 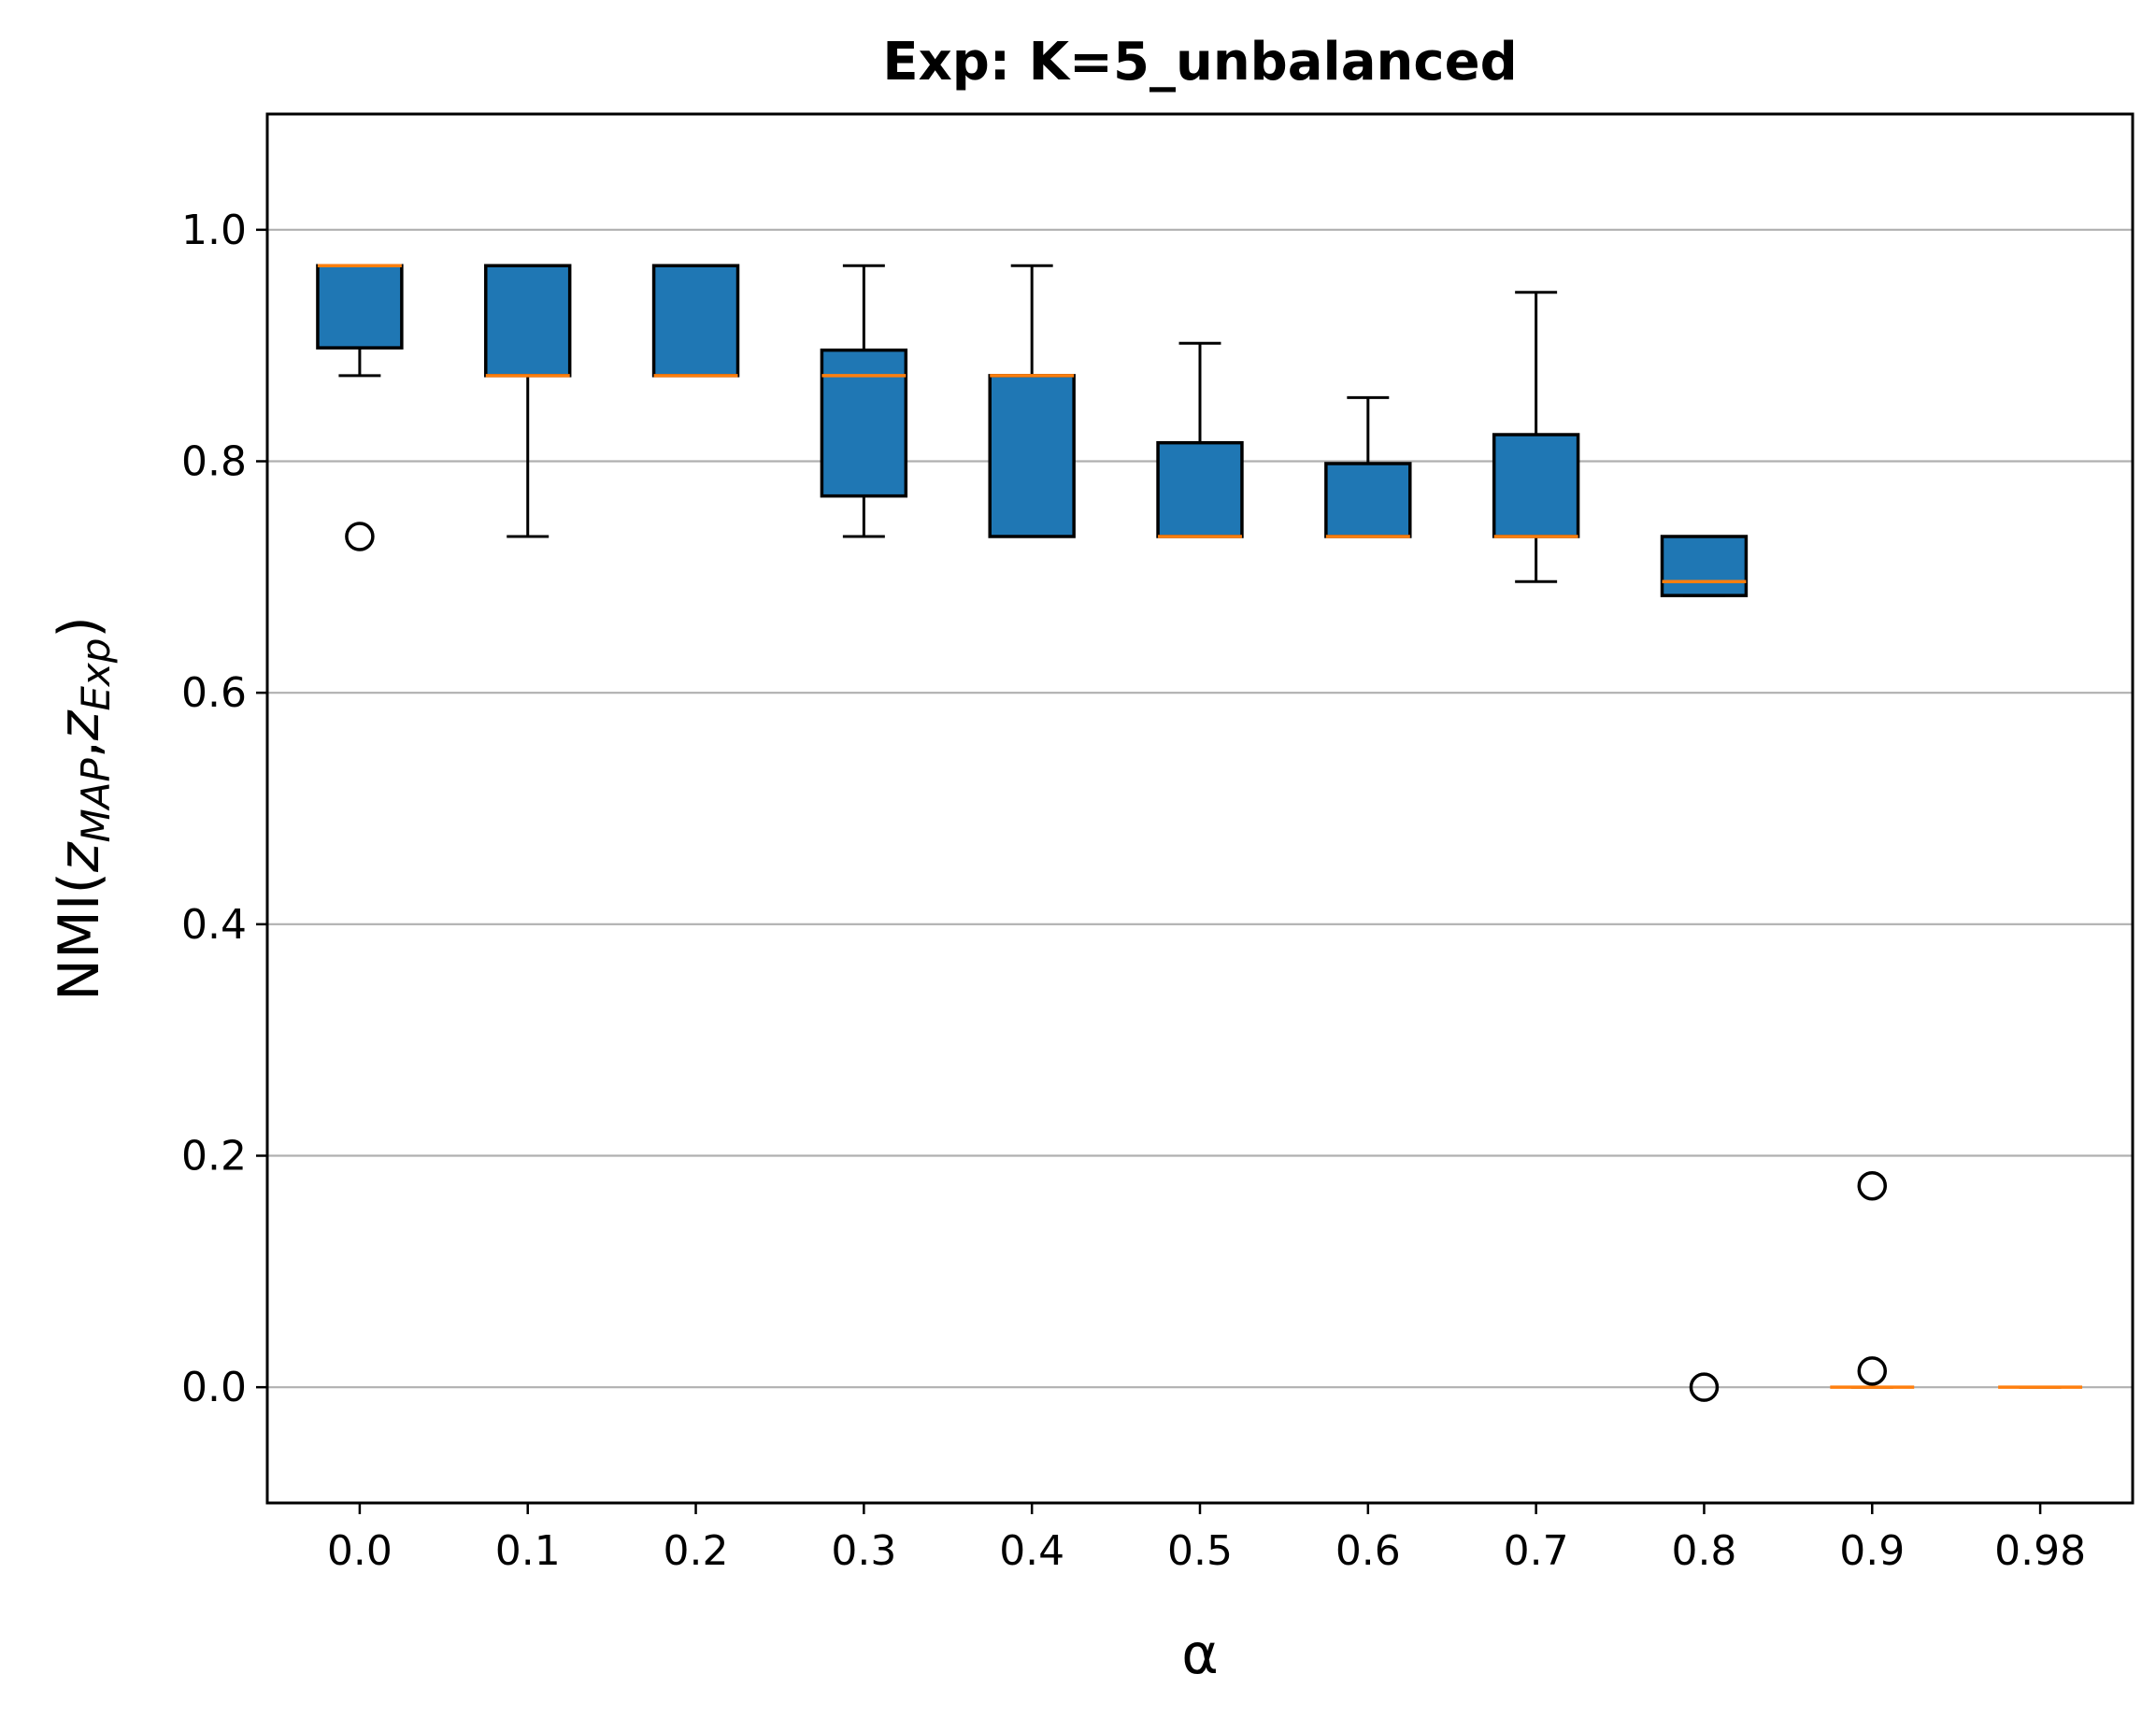 What do you see at coordinates (1031, 1551) in the screenshot?
I see `x-tick-label: 0.4` at bounding box center [1031, 1551].